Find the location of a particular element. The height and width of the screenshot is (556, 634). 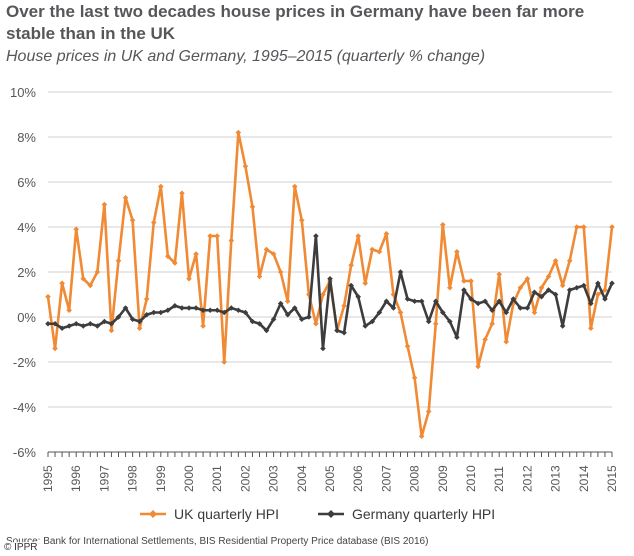

credit-label: © IPPR is located at coordinates (21, 547).